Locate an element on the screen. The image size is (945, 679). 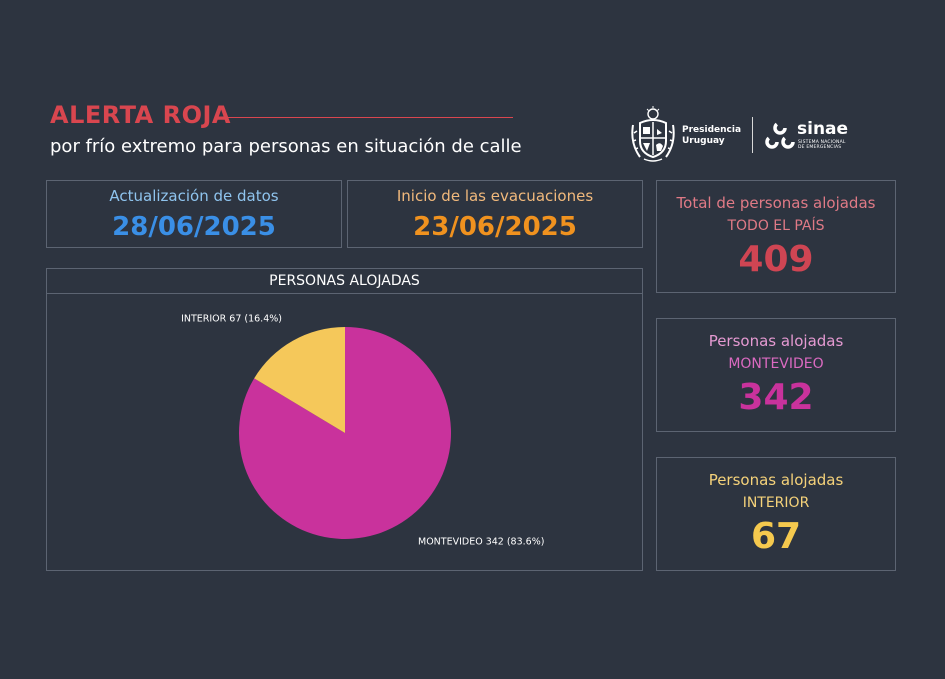
slice-label-montevideo: MONTEVIDEO 342 (83.6%) is located at coordinates (481, 541).